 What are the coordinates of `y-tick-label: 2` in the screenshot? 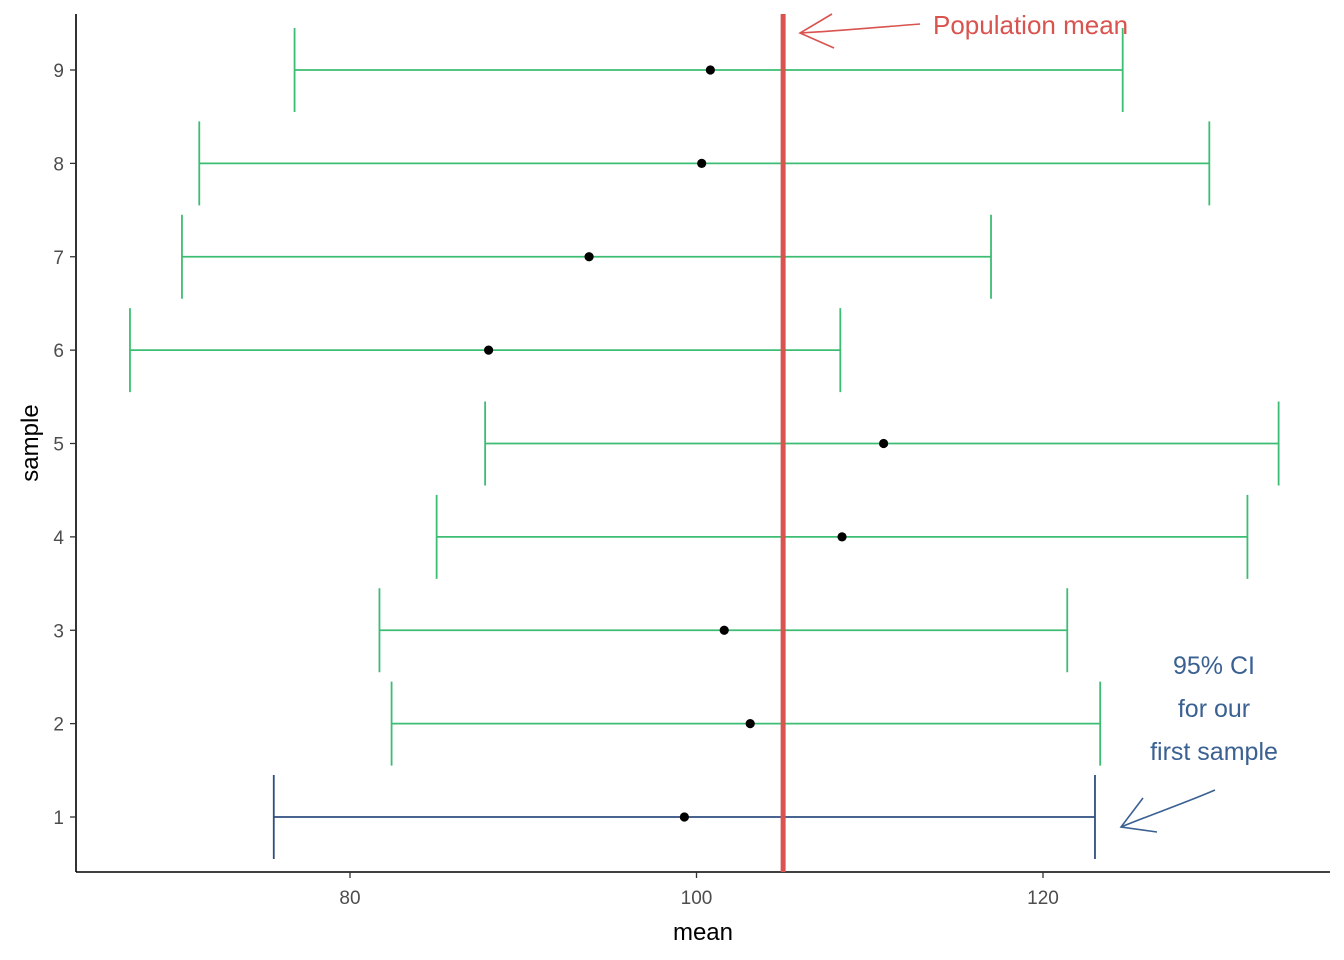 It's located at (58, 725).